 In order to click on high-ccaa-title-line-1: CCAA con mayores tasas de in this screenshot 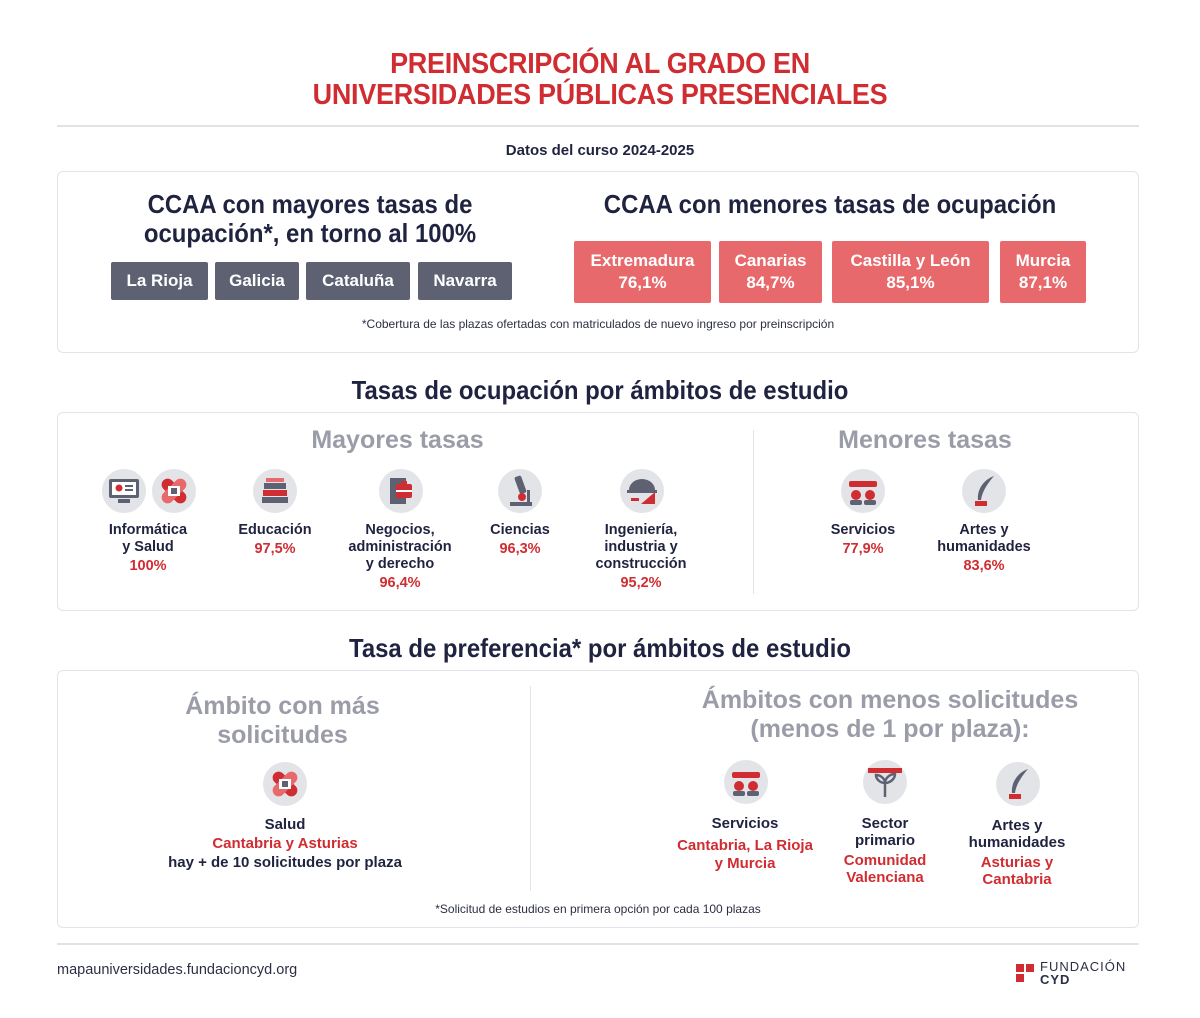, I will do `click(310, 204)`.